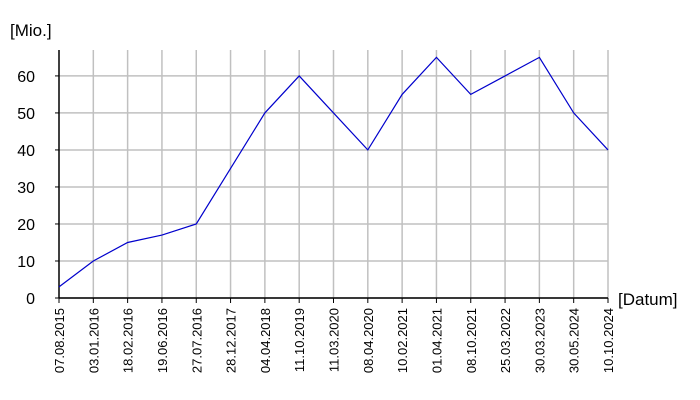  What do you see at coordinates (265, 340) in the screenshot?
I see `x-tick-label: 04.04.2018` at bounding box center [265, 340].